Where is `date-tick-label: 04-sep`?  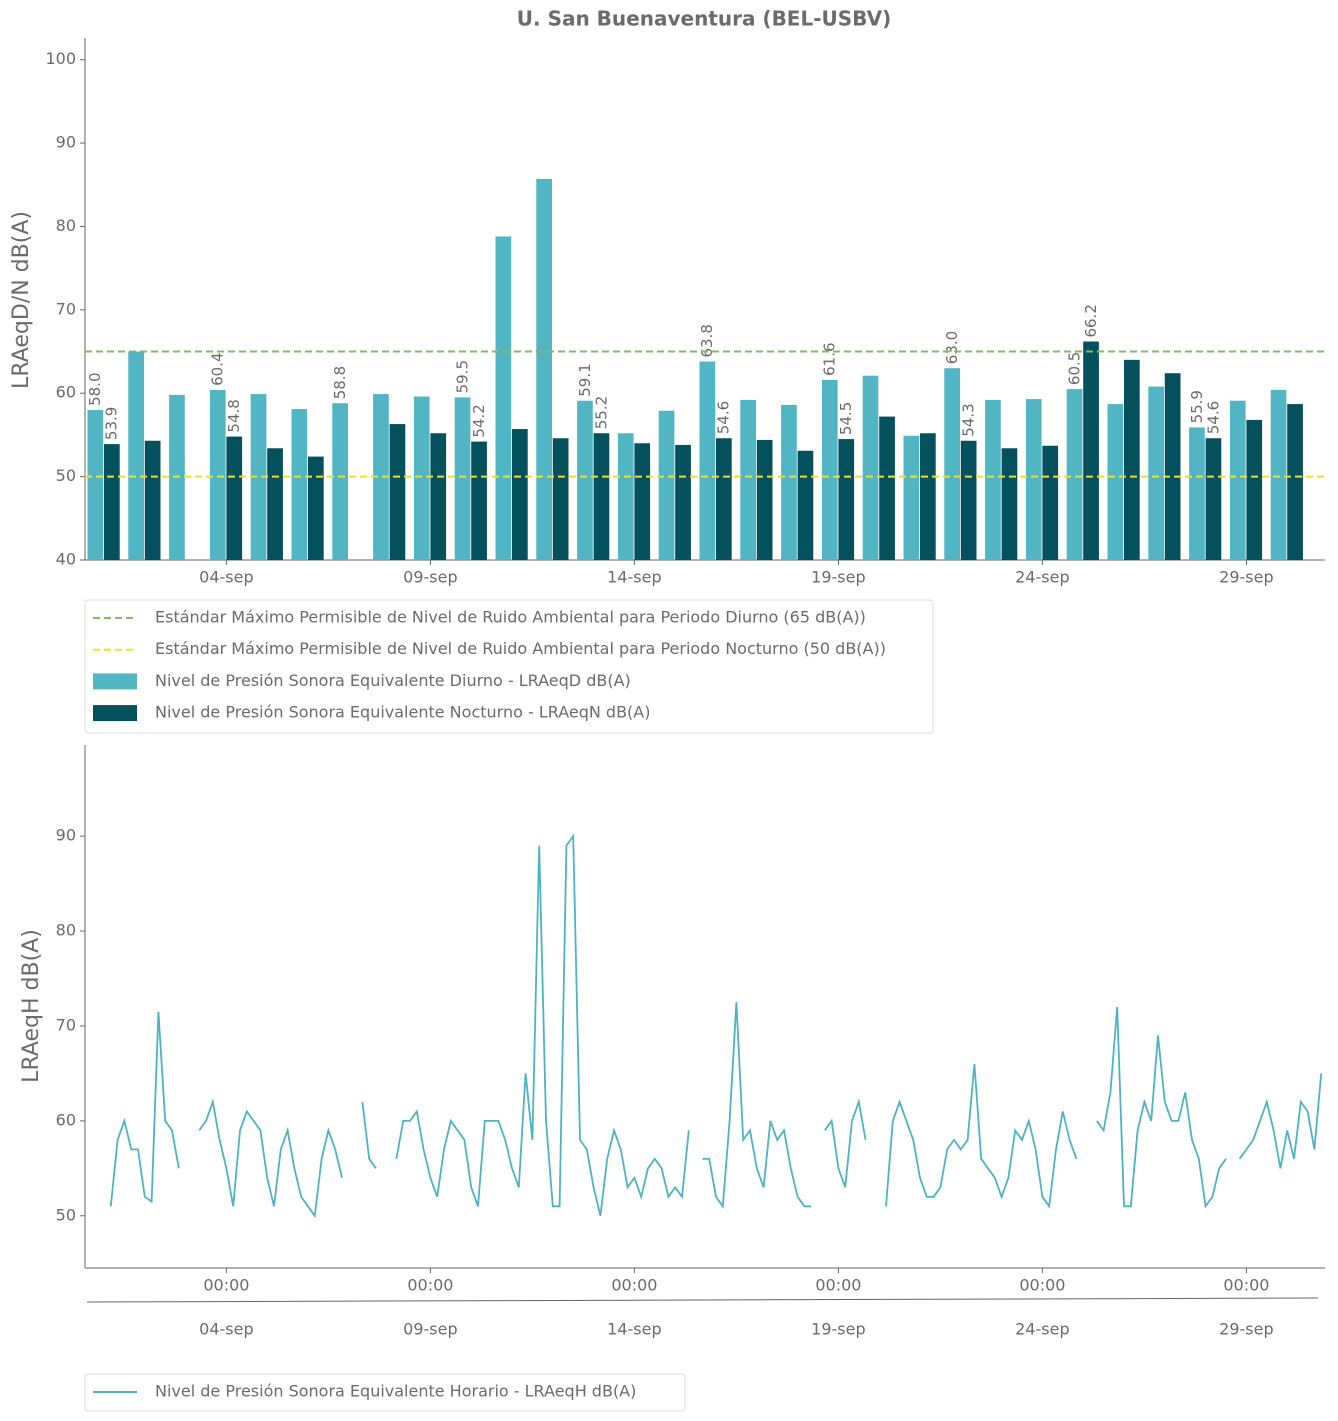 date-tick-label: 04-sep is located at coordinates (226, 1329).